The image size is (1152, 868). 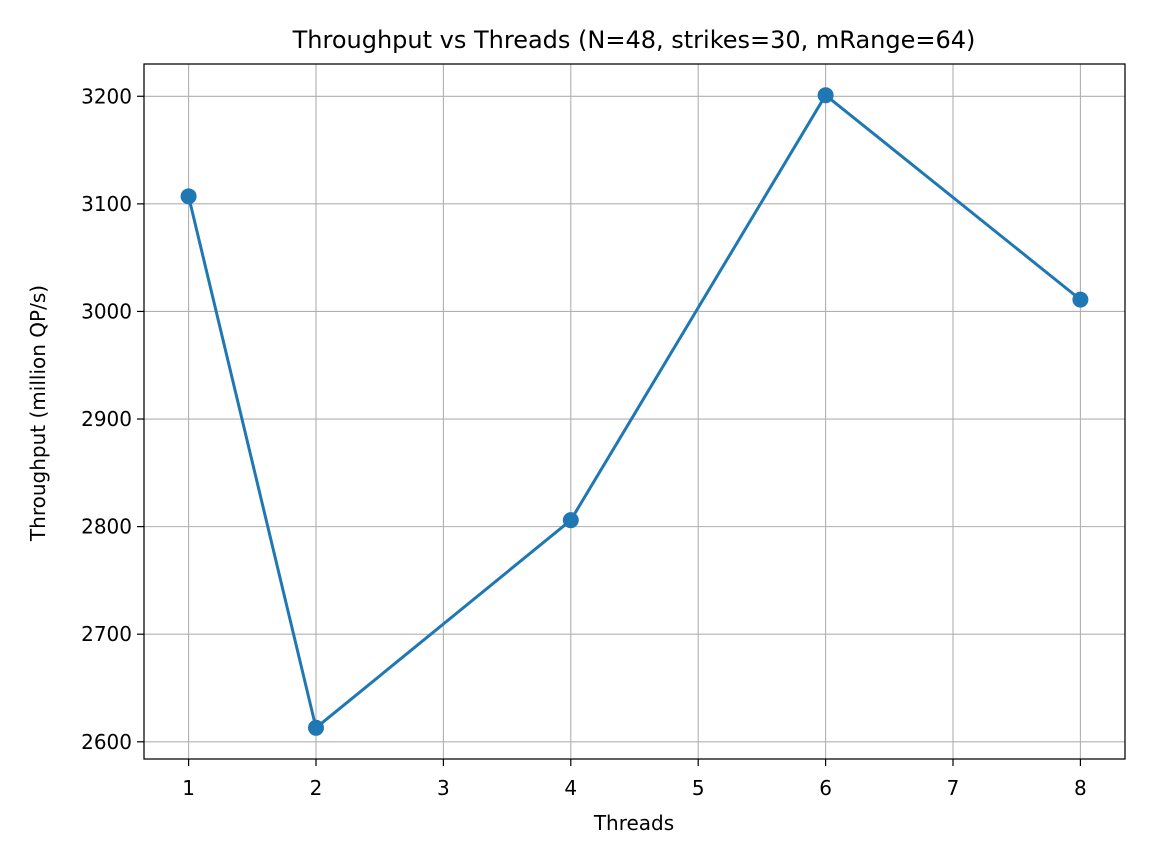 I want to click on x-tick-label: 3, so click(x=443, y=788).